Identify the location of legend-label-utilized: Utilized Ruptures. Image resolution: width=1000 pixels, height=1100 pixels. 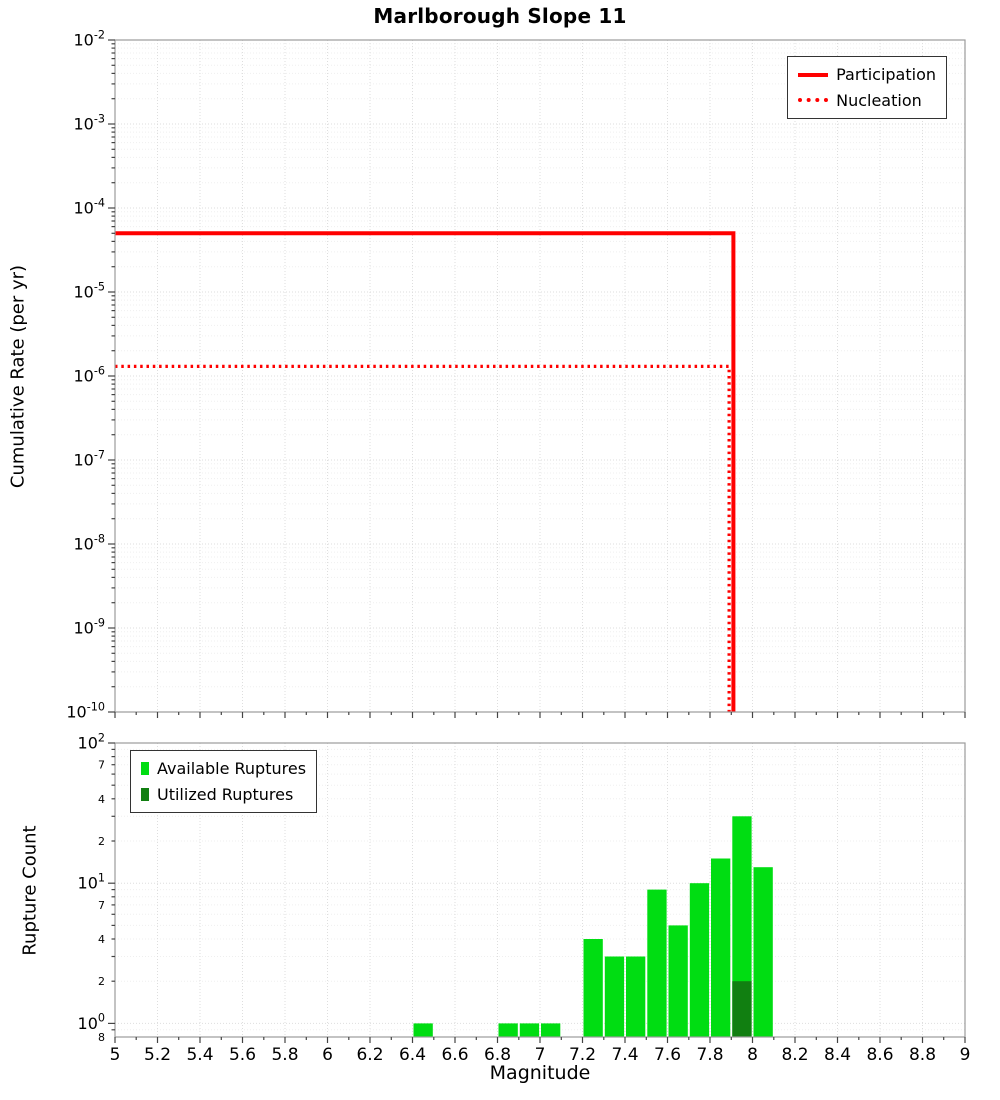
(225, 794).